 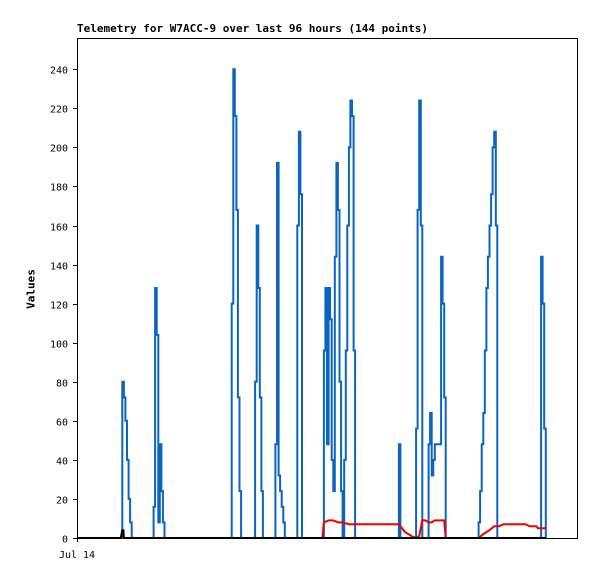 What do you see at coordinates (62, 501) in the screenshot?
I see `y-tick-label: 20` at bounding box center [62, 501].